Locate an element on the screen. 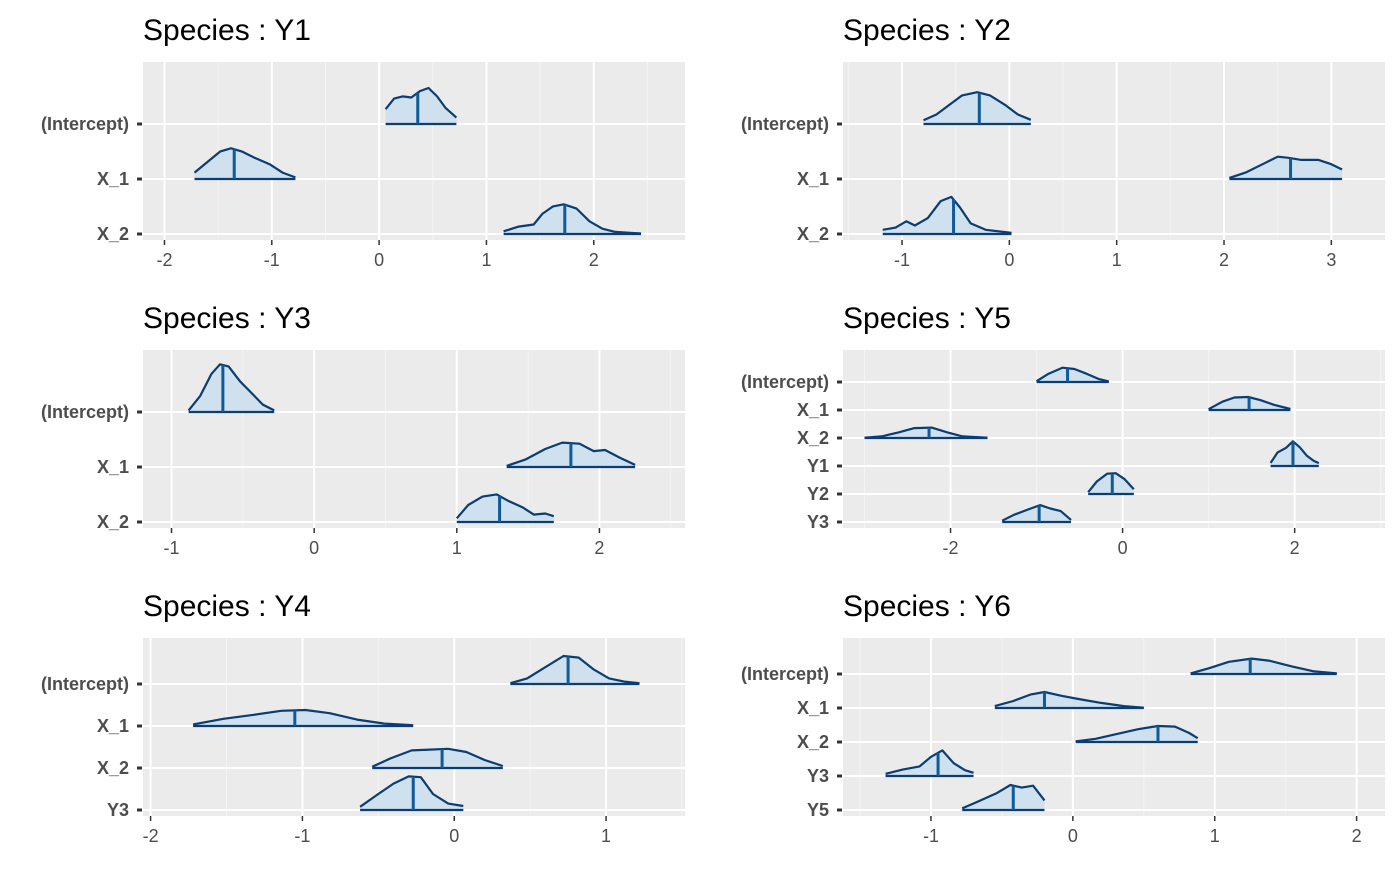 The height and width of the screenshot is (871, 1400). y-tick-label: Y2 is located at coordinates (818, 494).